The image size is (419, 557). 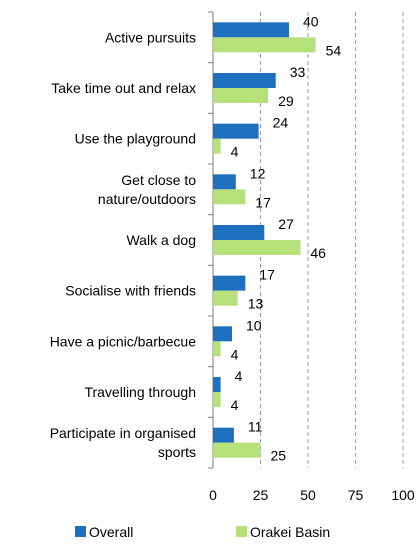 What do you see at coordinates (281, 123) in the screenshot?
I see `data-label: 24` at bounding box center [281, 123].